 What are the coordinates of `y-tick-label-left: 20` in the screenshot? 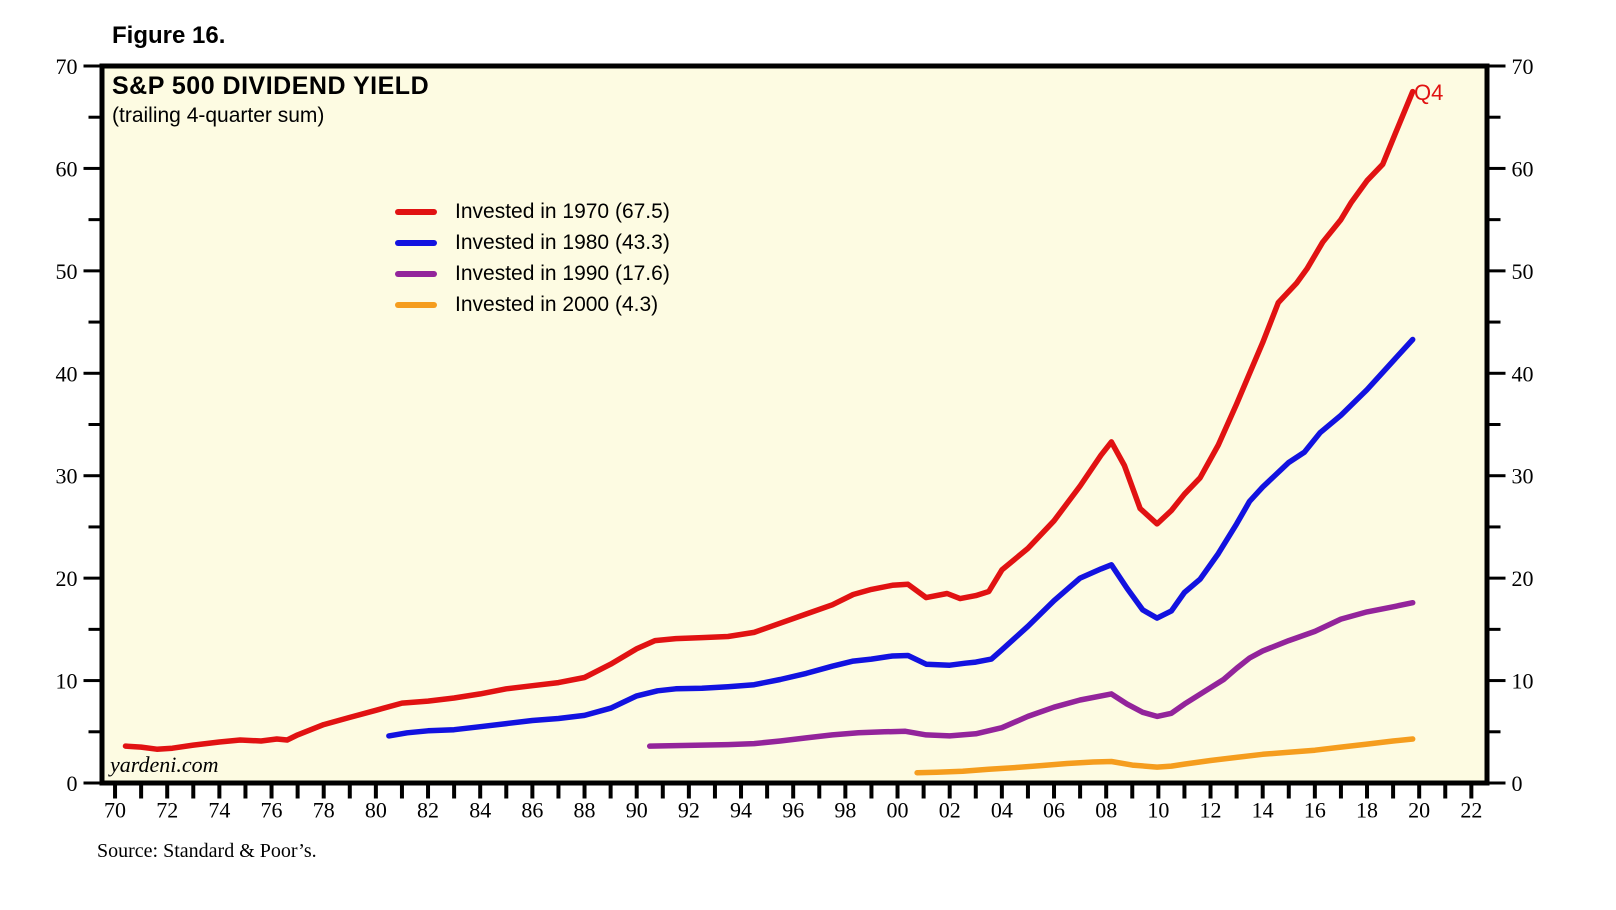 It's located at (67, 578).